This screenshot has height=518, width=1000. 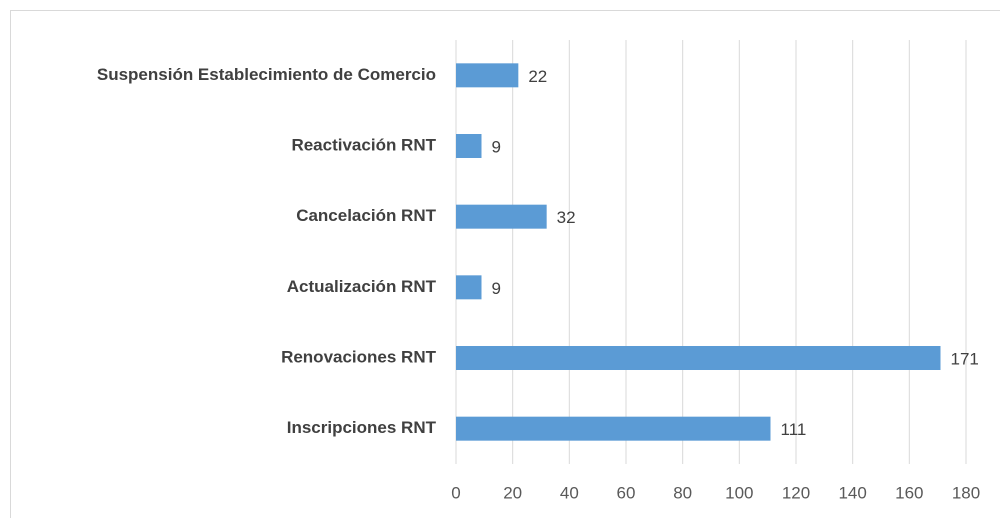 I want to click on y-tick-label: Actualización RNT, so click(x=362, y=286).